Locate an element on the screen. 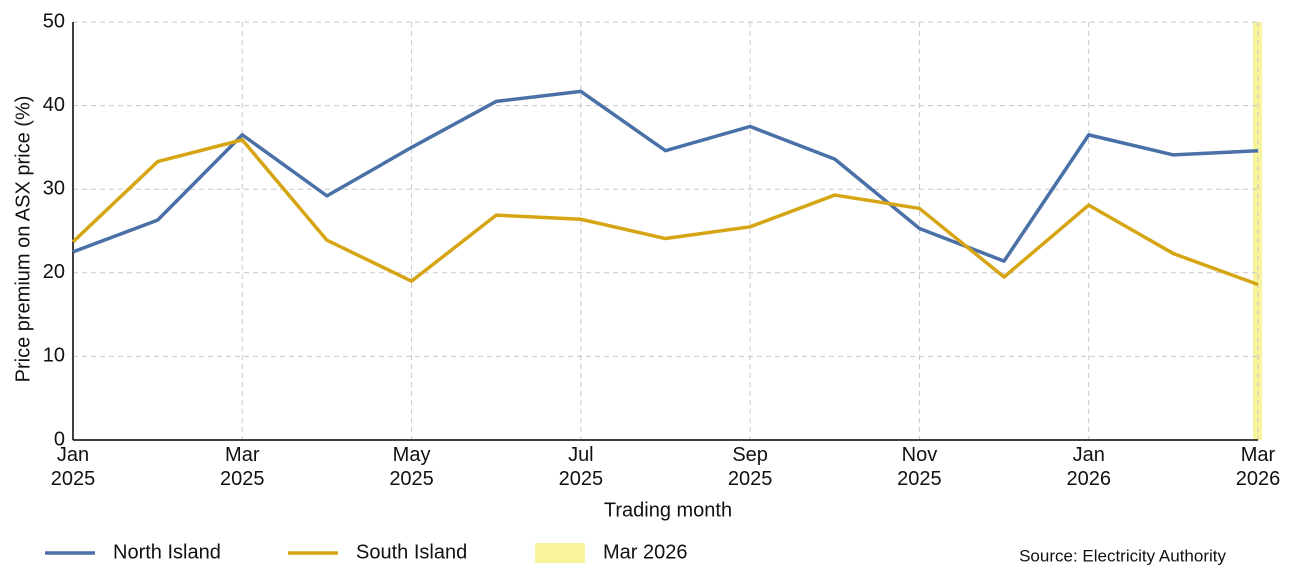 This screenshot has width=1299, height=570. x-tick-label: Jan 2025 is located at coordinates (73, 467).